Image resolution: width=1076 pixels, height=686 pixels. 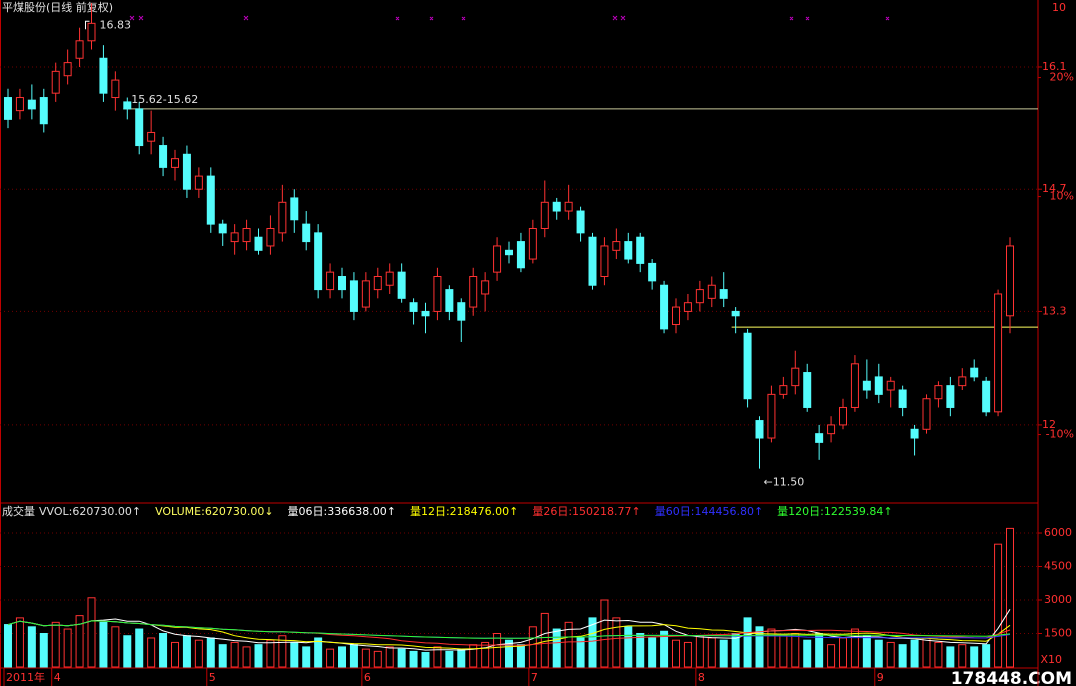 What do you see at coordinates (464, 511) in the screenshot?
I see `legend-item: 量12日:218476.00↑` at bounding box center [464, 511].